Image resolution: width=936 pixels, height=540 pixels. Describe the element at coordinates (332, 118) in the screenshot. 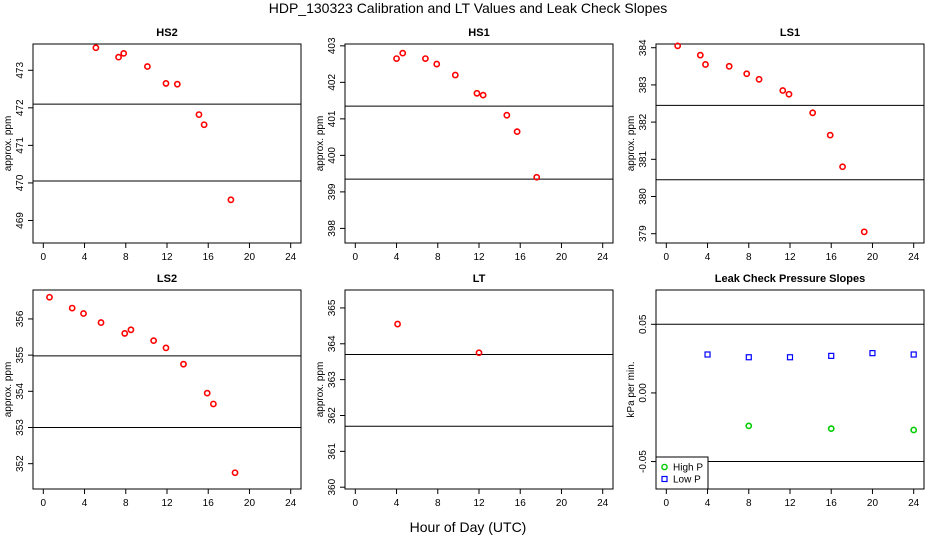

I see `y-tick-label: 401` at that location.